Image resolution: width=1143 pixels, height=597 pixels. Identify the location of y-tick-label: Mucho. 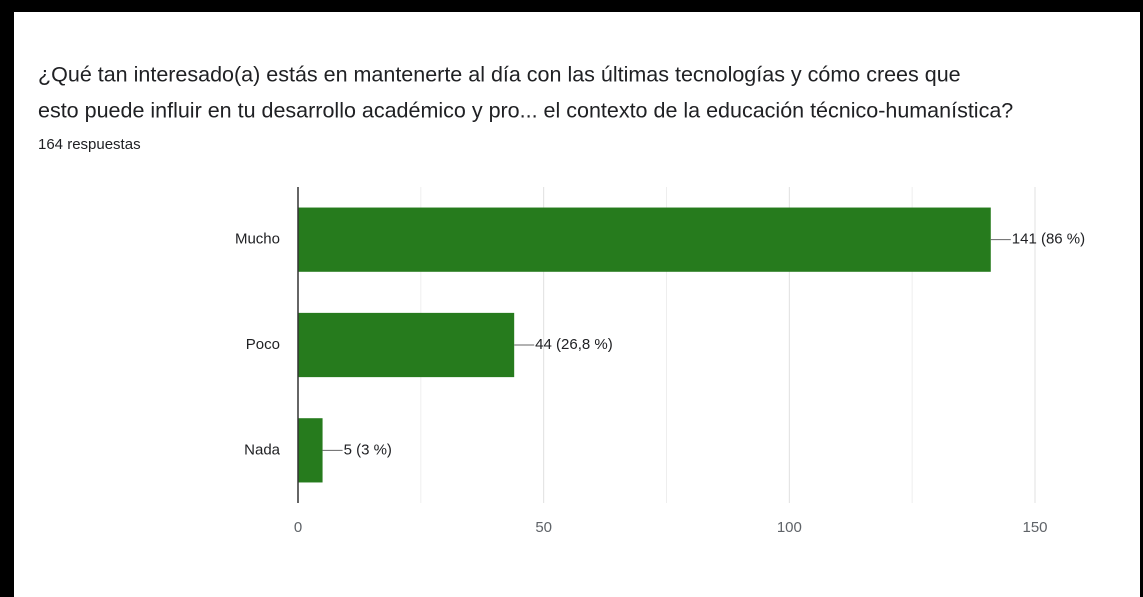
(257, 239).